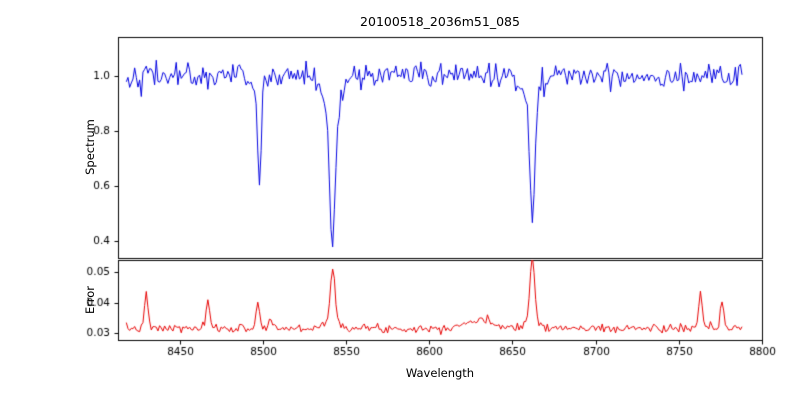 This screenshot has width=800, height=400. What do you see at coordinates (90, 300) in the screenshot?
I see `error-axis-label: Error` at bounding box center [90, 300].